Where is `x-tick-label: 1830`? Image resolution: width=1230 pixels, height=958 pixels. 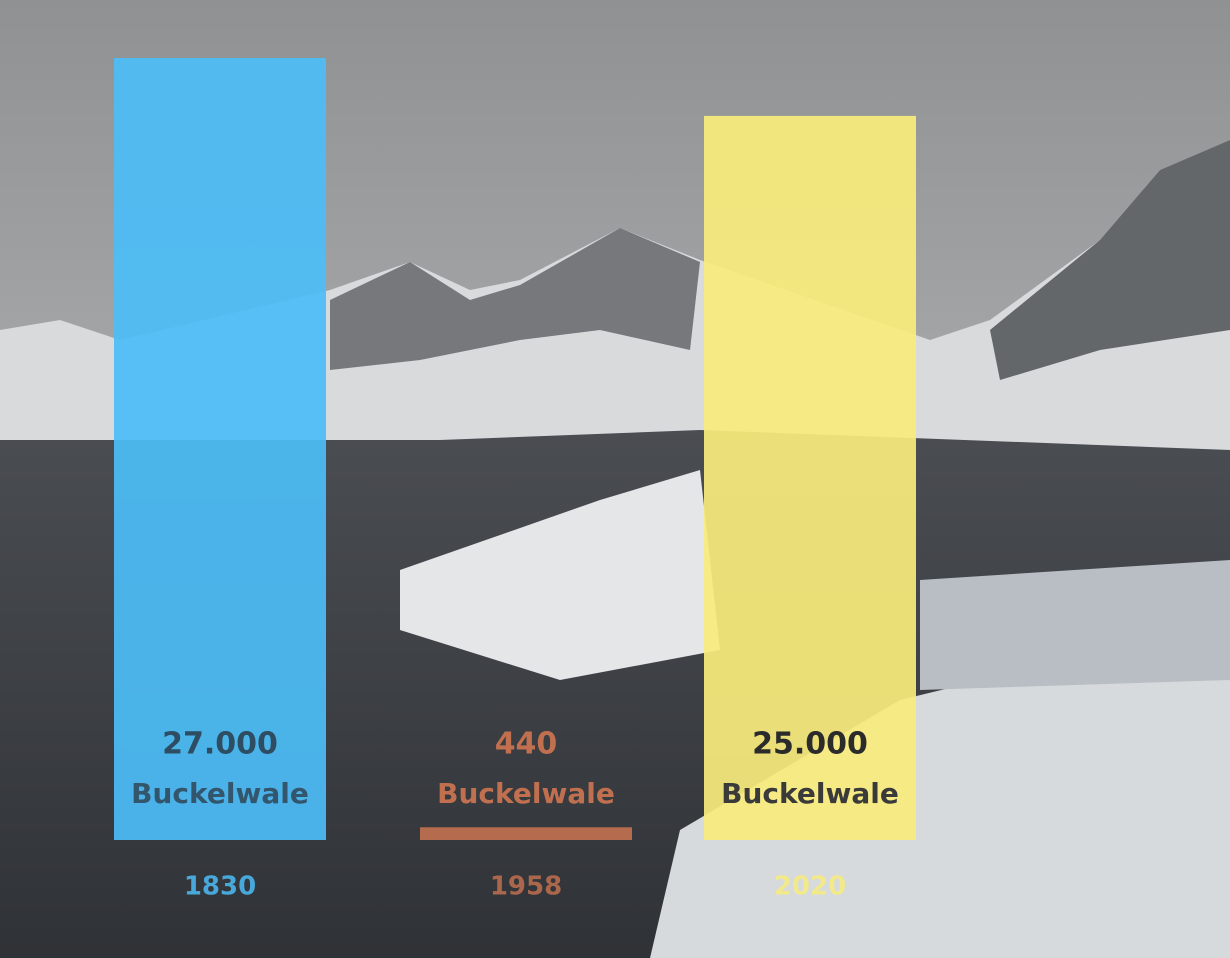 x-tick-label: 1830 is located at coordinates (220, 887).